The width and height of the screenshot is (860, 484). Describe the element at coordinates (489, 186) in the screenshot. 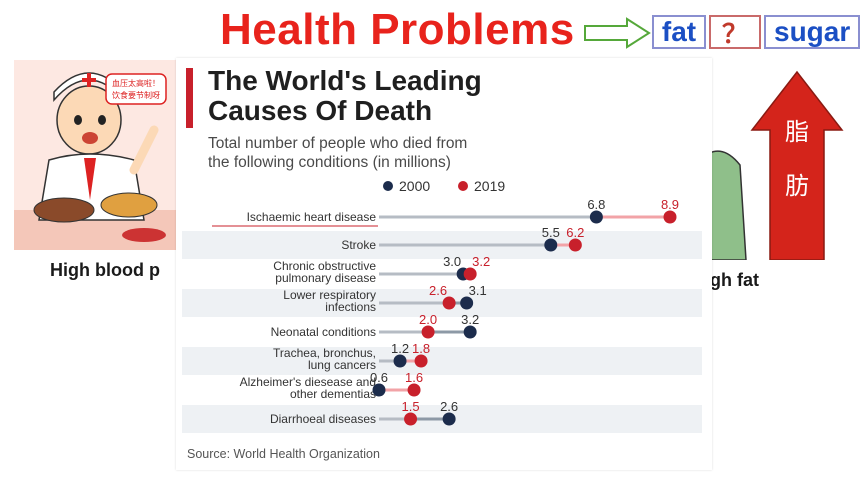

I see `legend-label-2019: 2019` at that location.